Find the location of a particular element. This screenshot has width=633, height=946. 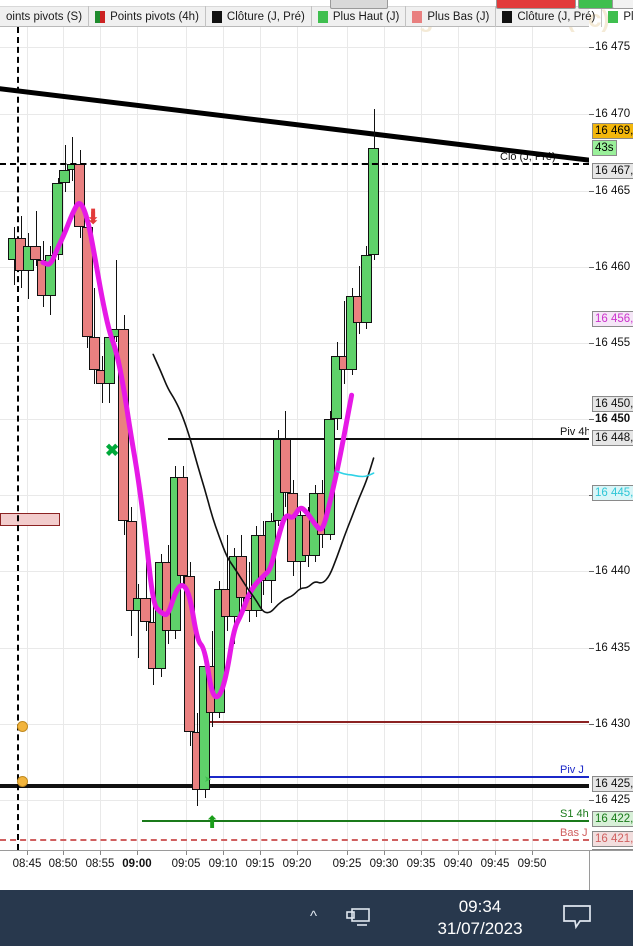

legend-item: Points pivots (4h) is located at coordinates (147, 16).